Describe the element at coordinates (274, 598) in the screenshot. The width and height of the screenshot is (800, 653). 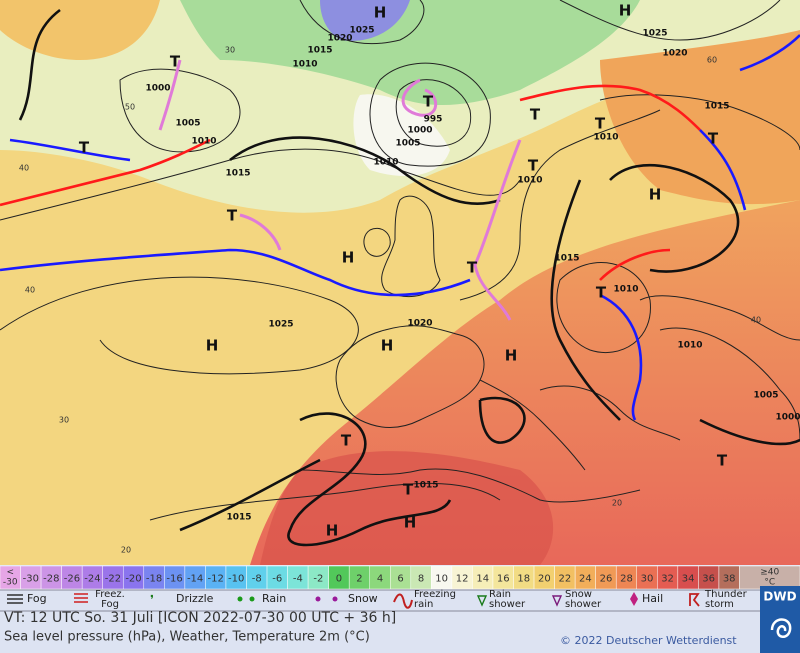
I see `legend-label: Rain` at that location.